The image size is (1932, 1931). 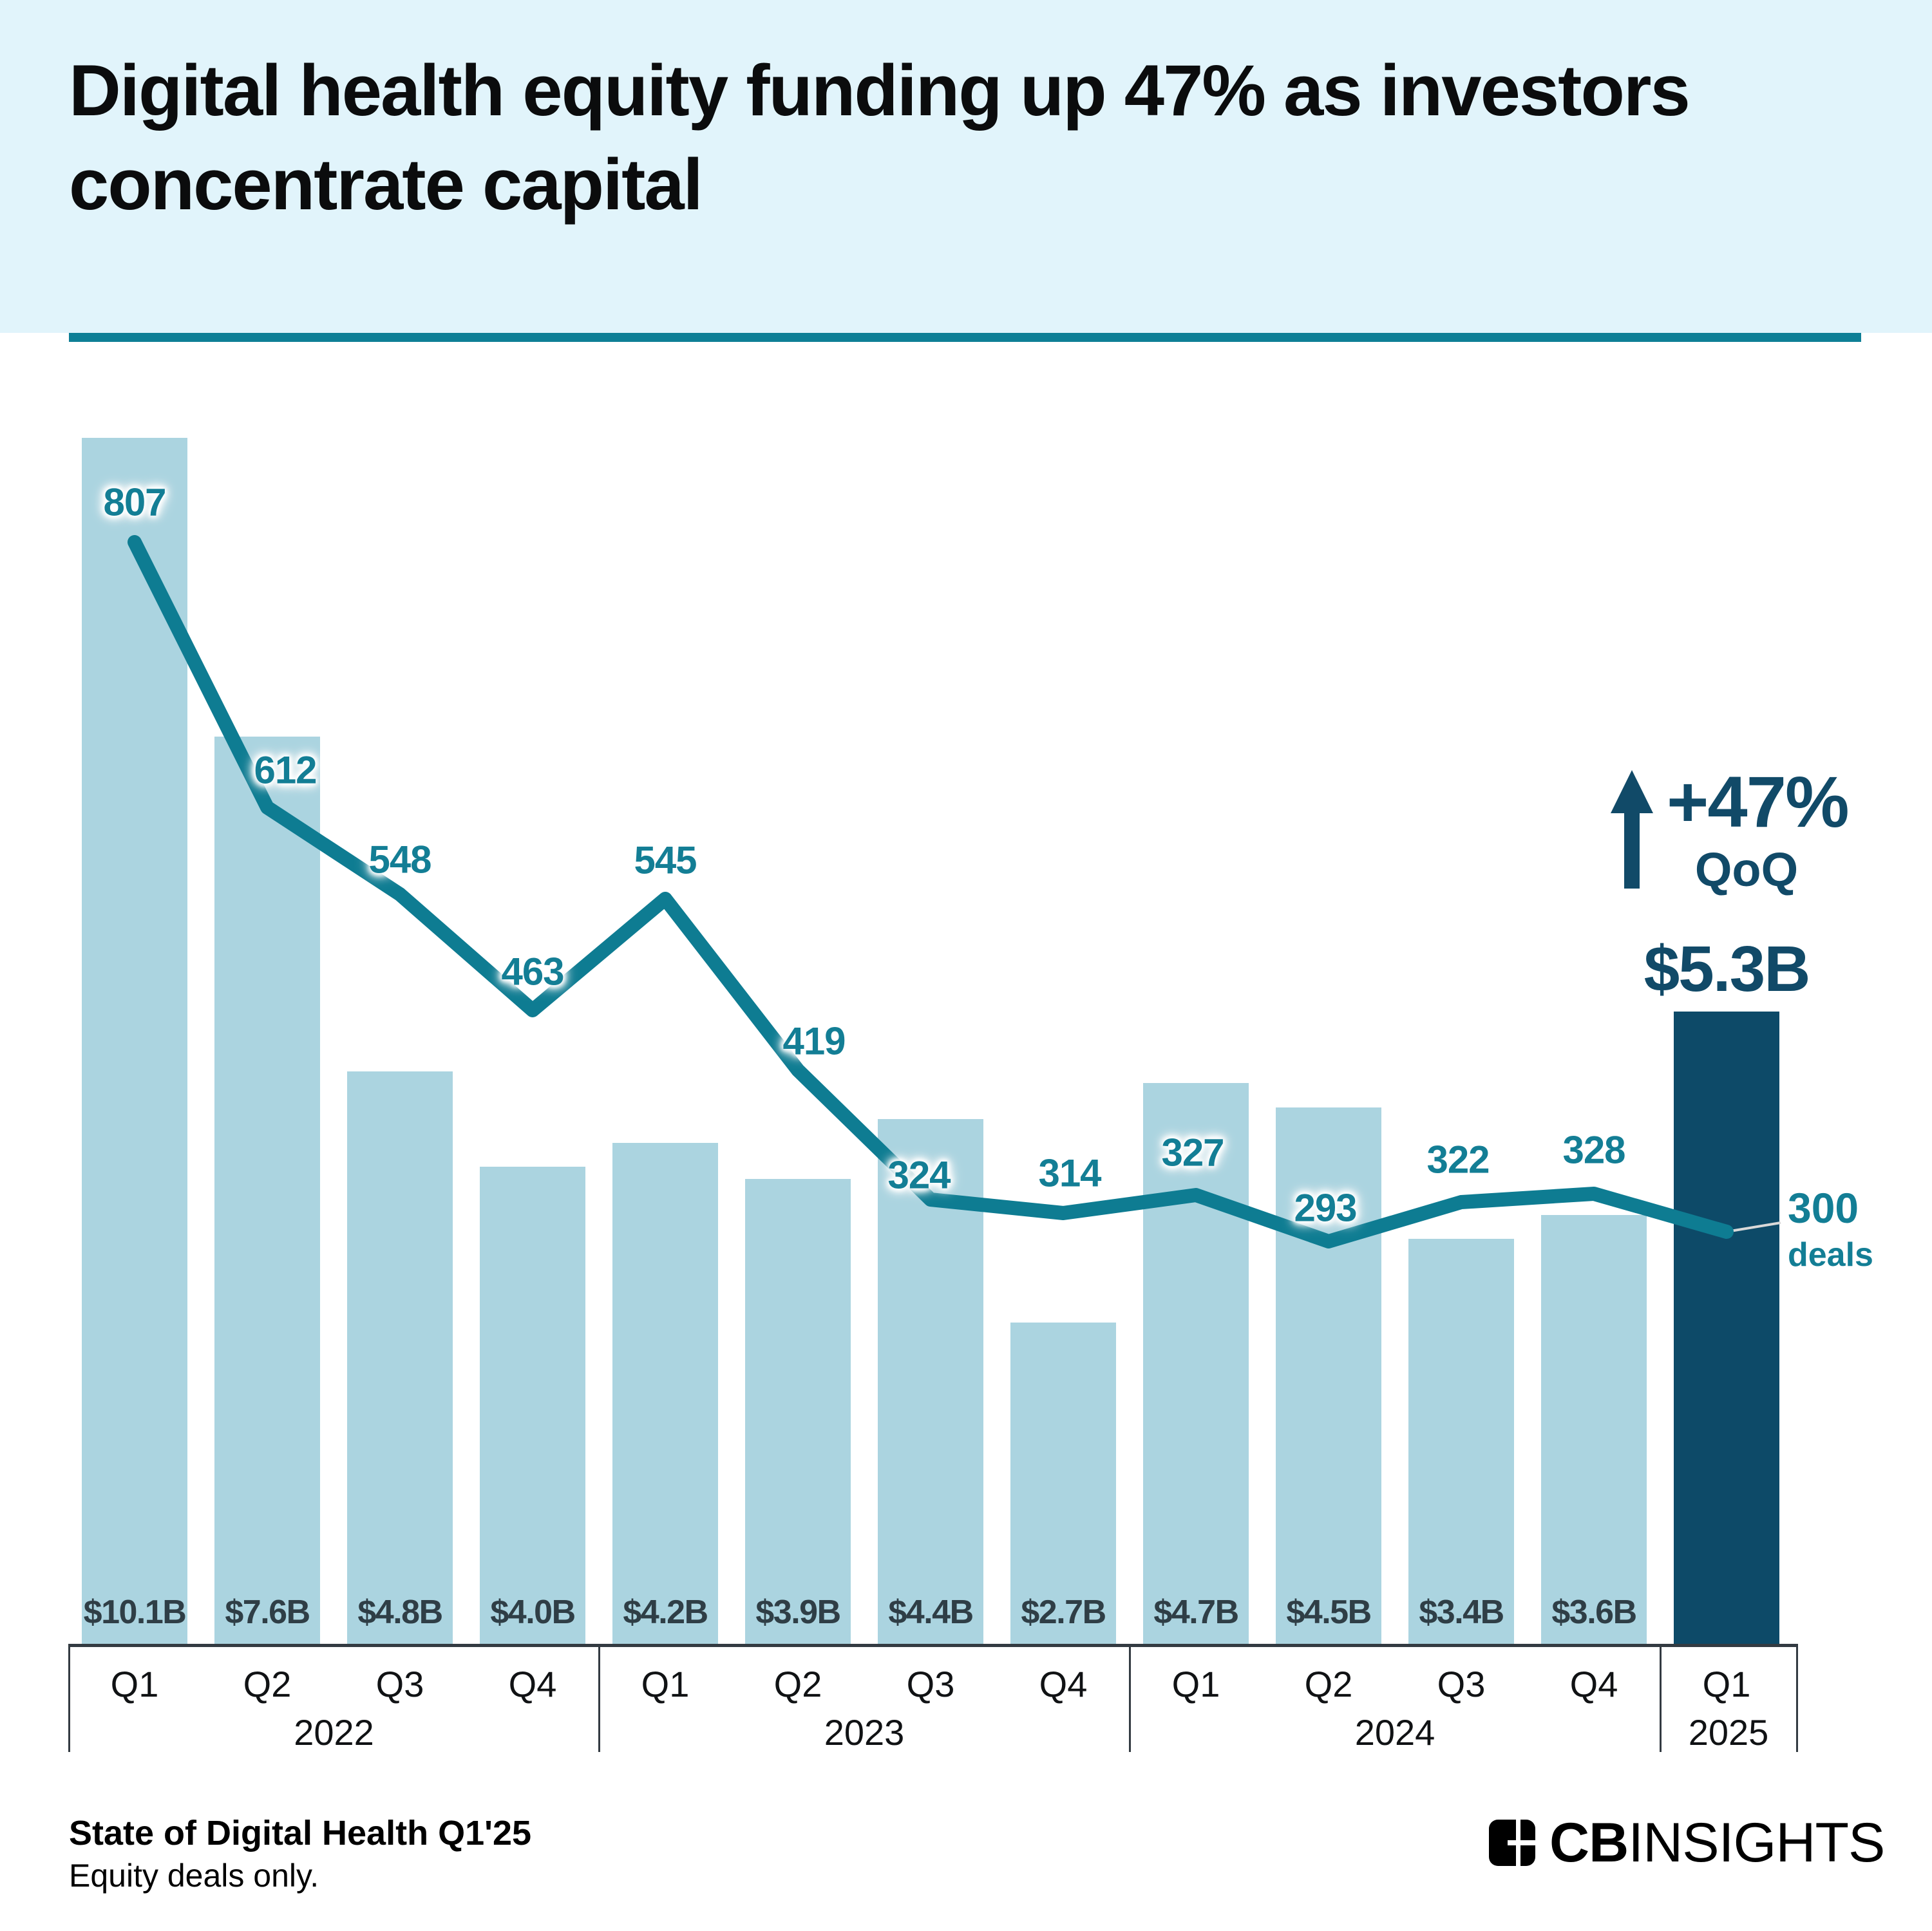 I want to click on brand-light: INSIGHTS, so click(x=1756, y=1843).